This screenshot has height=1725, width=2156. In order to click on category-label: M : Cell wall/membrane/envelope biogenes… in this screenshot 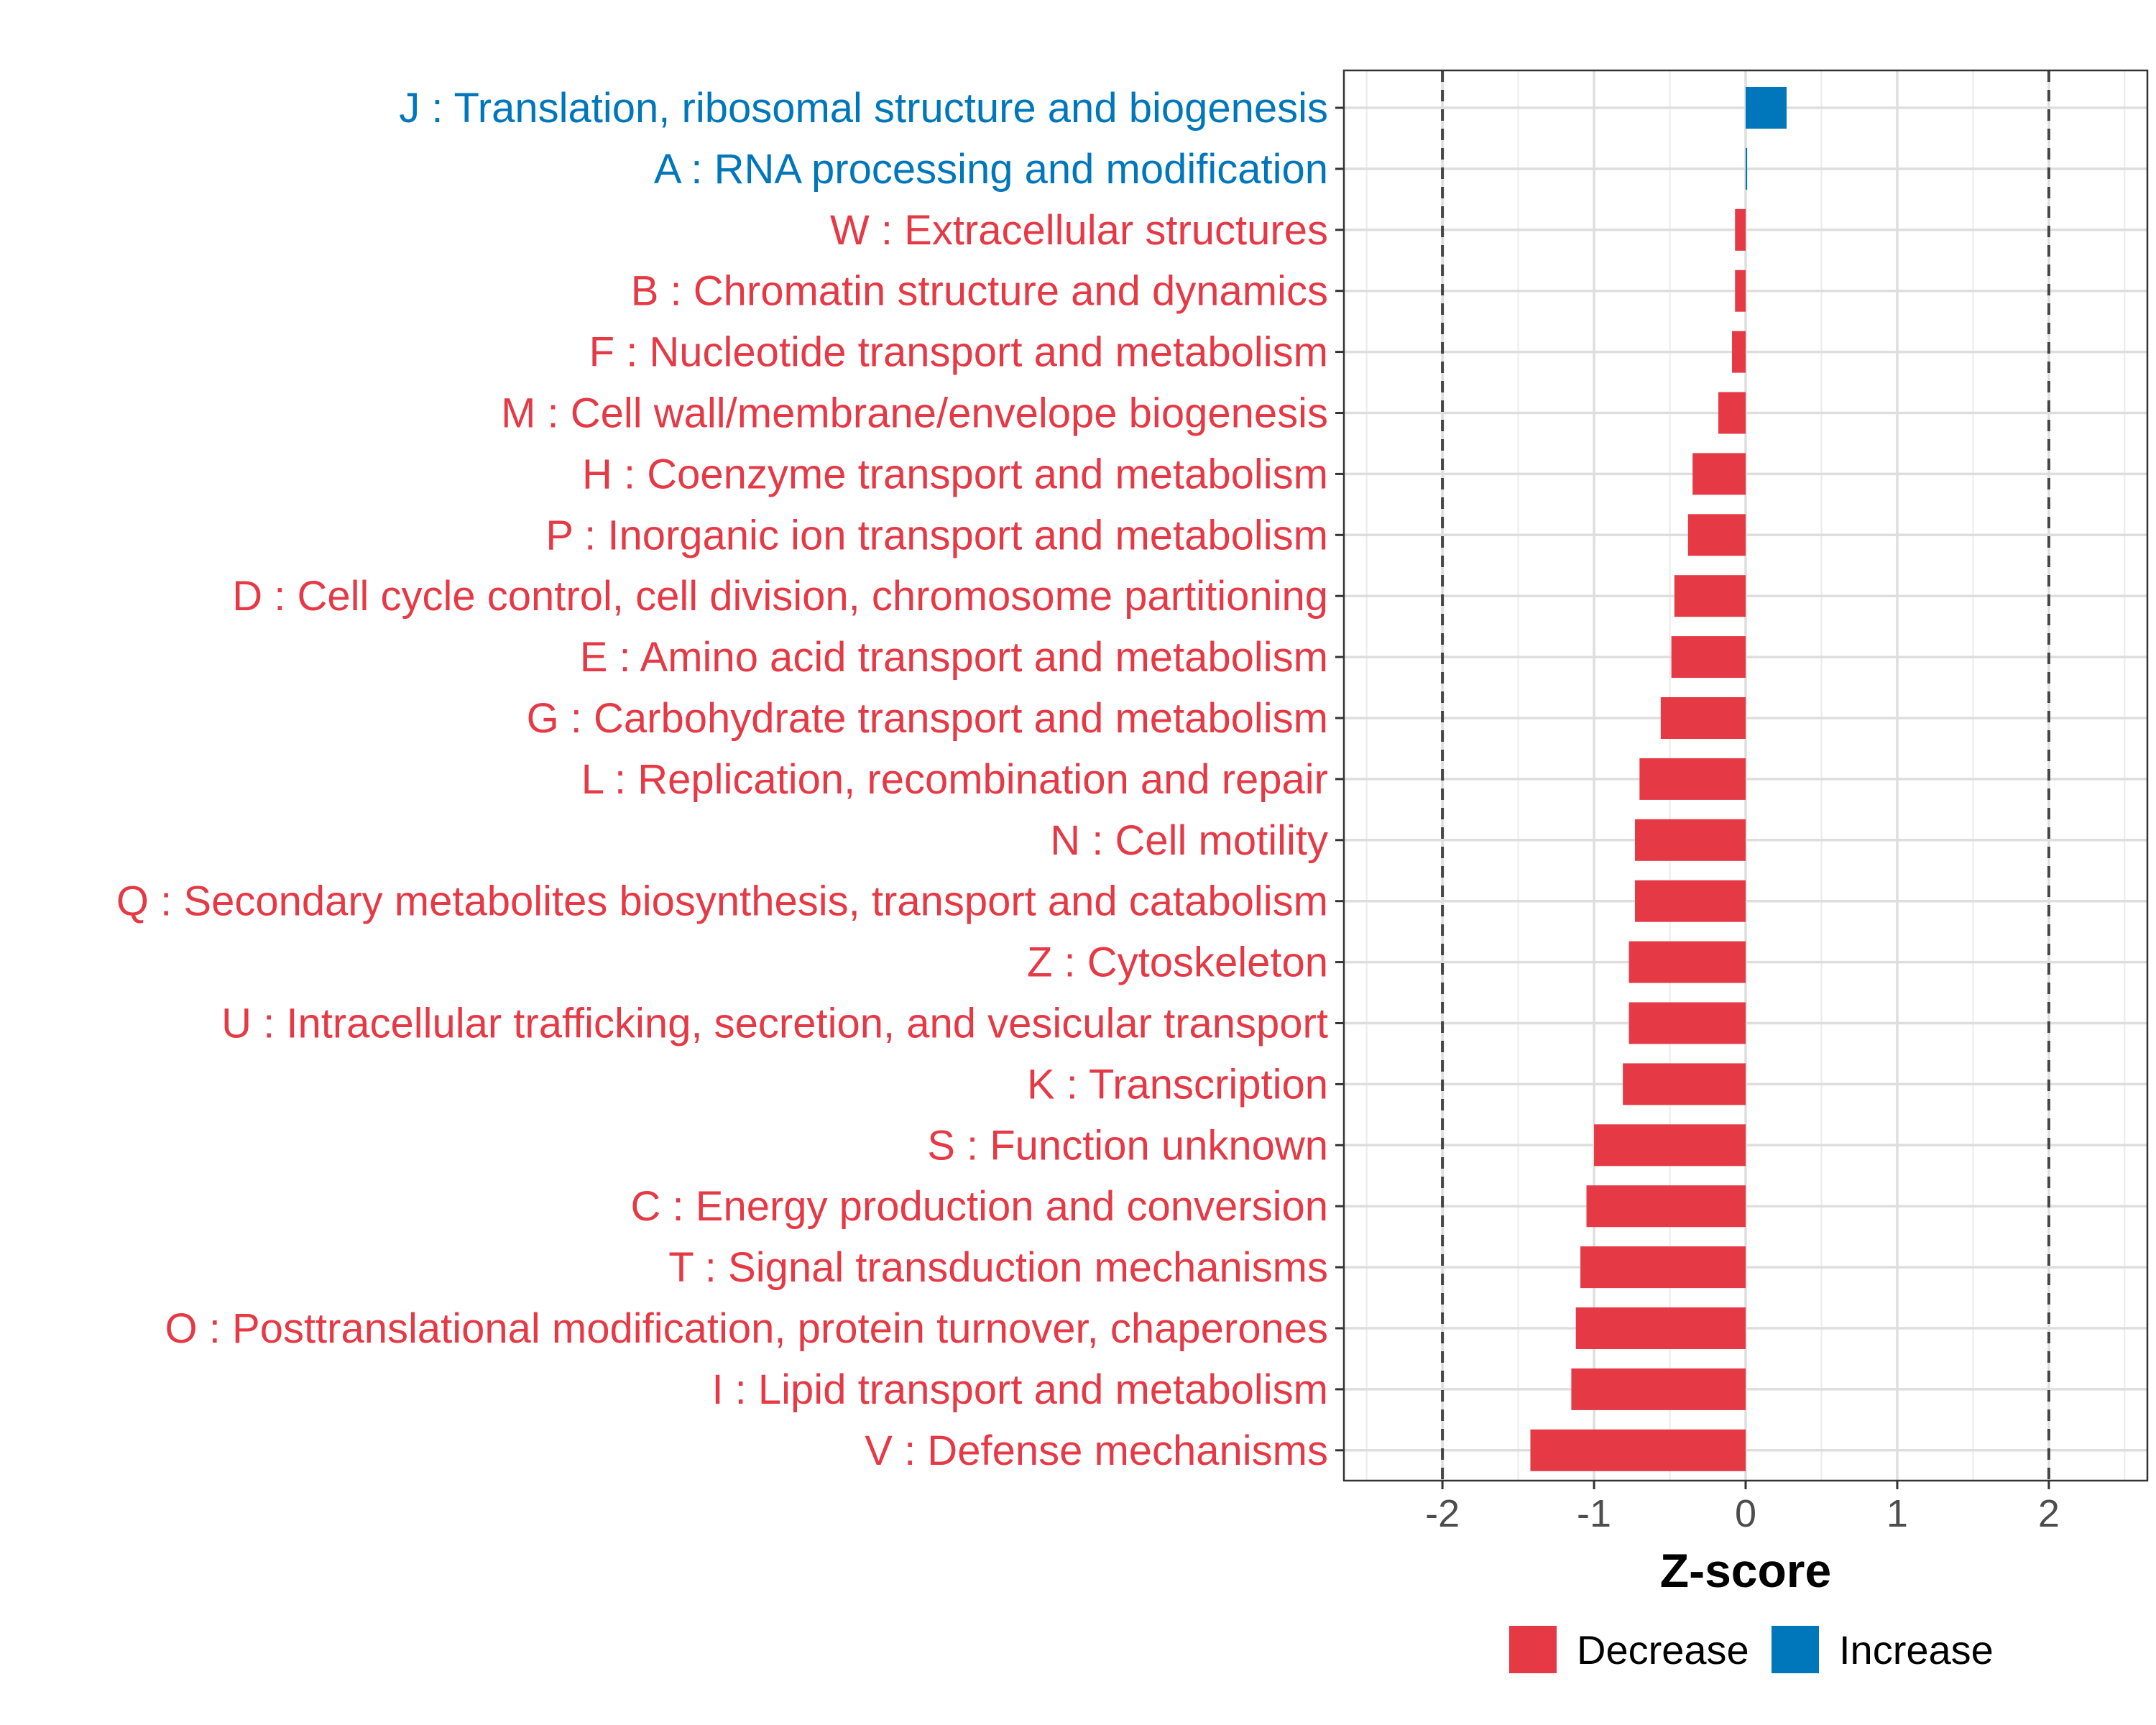, I will do `click(914, 413)`.